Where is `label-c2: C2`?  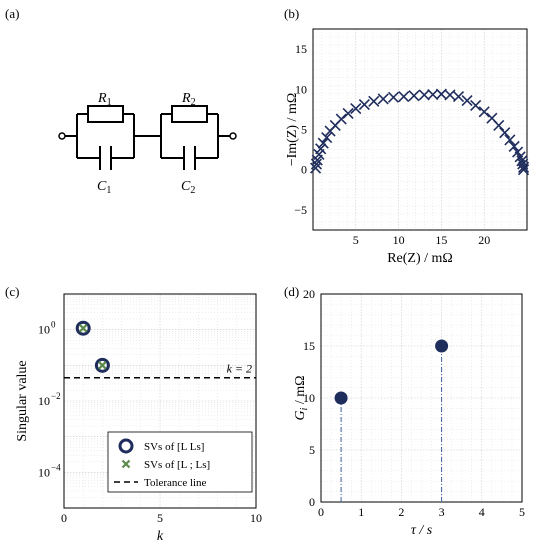
label-c2: C2 is located at coordinates (188, 187).